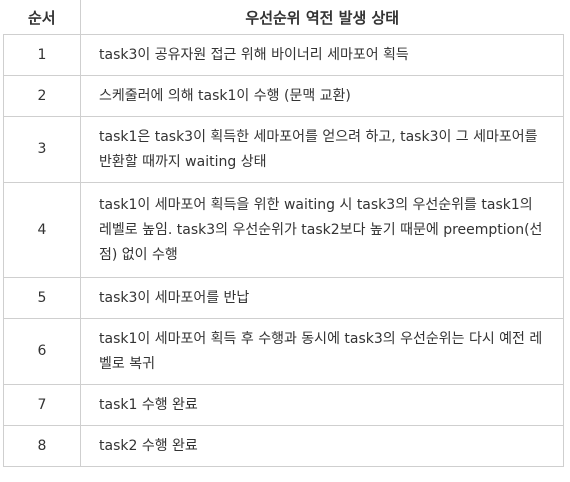 The height and width of the screenshot is (482, 570). Describe the element at coordinates (42, 17) in the screenshot. I see `header-order: 순서` at that location.